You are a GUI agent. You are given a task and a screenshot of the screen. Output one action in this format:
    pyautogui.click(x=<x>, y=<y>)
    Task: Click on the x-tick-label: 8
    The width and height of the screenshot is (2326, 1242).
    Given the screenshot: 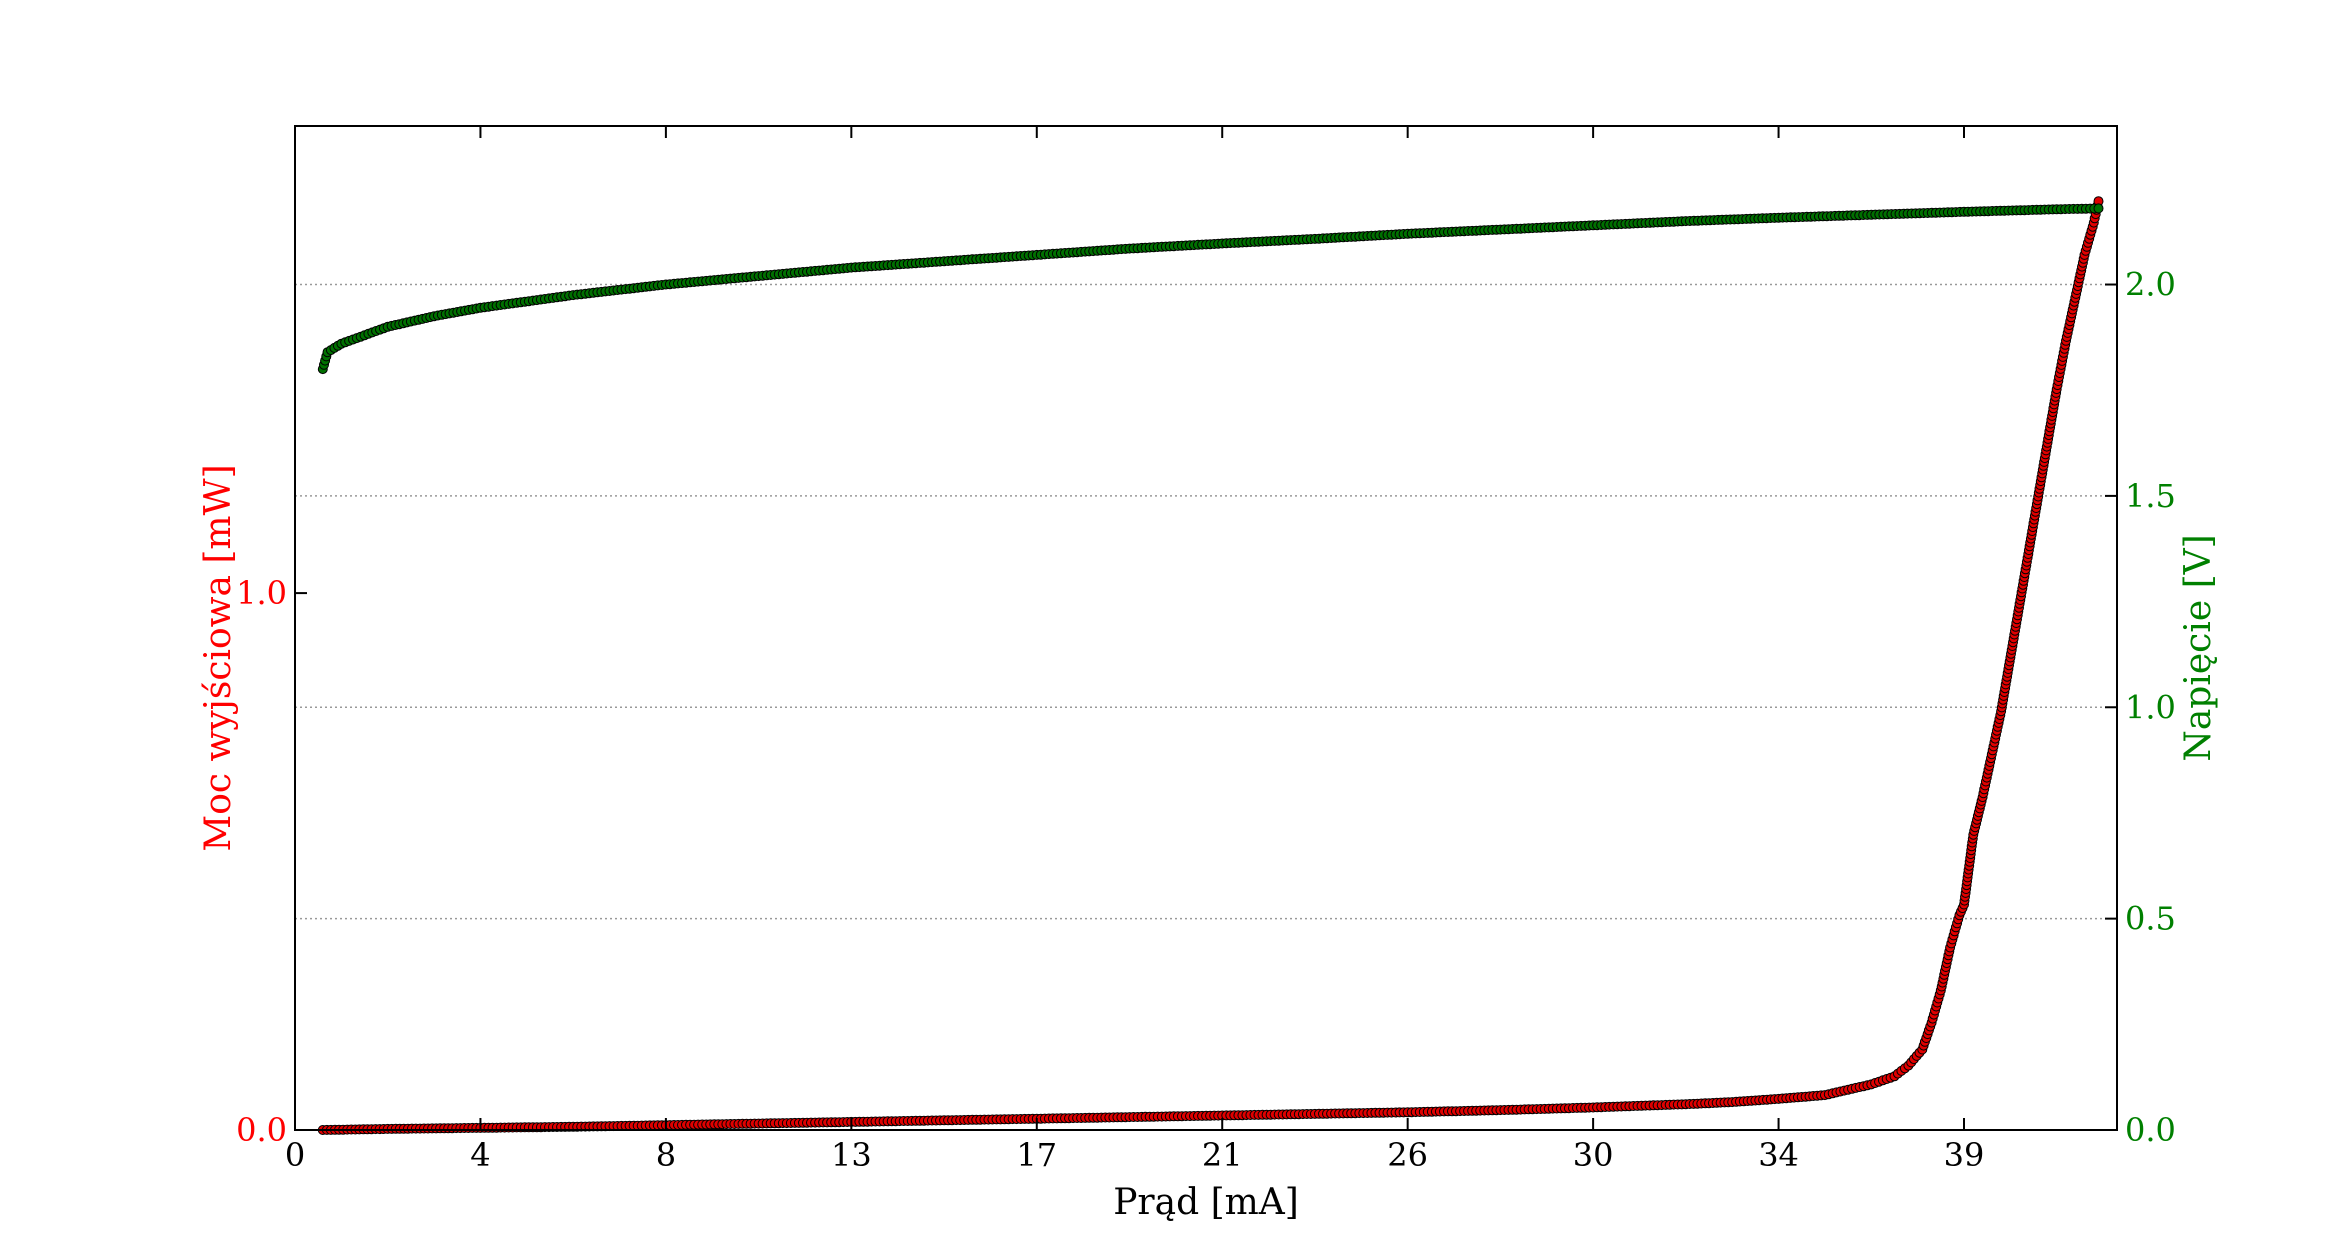 What is the action you would take?
    pyautogui.click(x=666, y=1155)
    